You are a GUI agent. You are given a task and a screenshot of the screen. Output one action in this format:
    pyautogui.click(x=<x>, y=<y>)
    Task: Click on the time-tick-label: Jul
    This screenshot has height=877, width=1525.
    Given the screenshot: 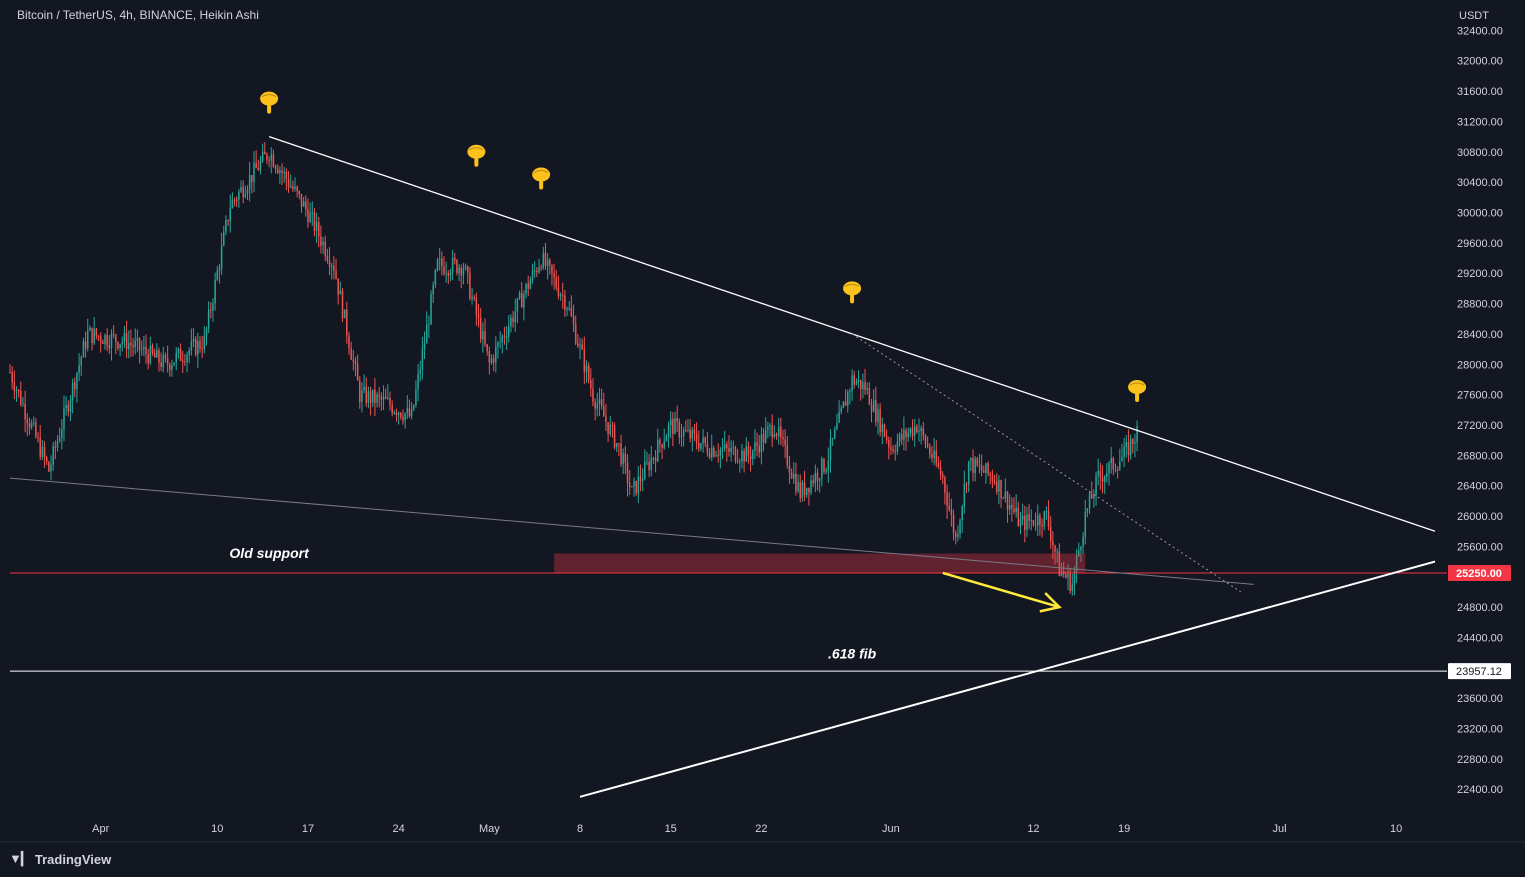 What is the action you would take?
    pyautogui.click(x=1280, y=829)
    